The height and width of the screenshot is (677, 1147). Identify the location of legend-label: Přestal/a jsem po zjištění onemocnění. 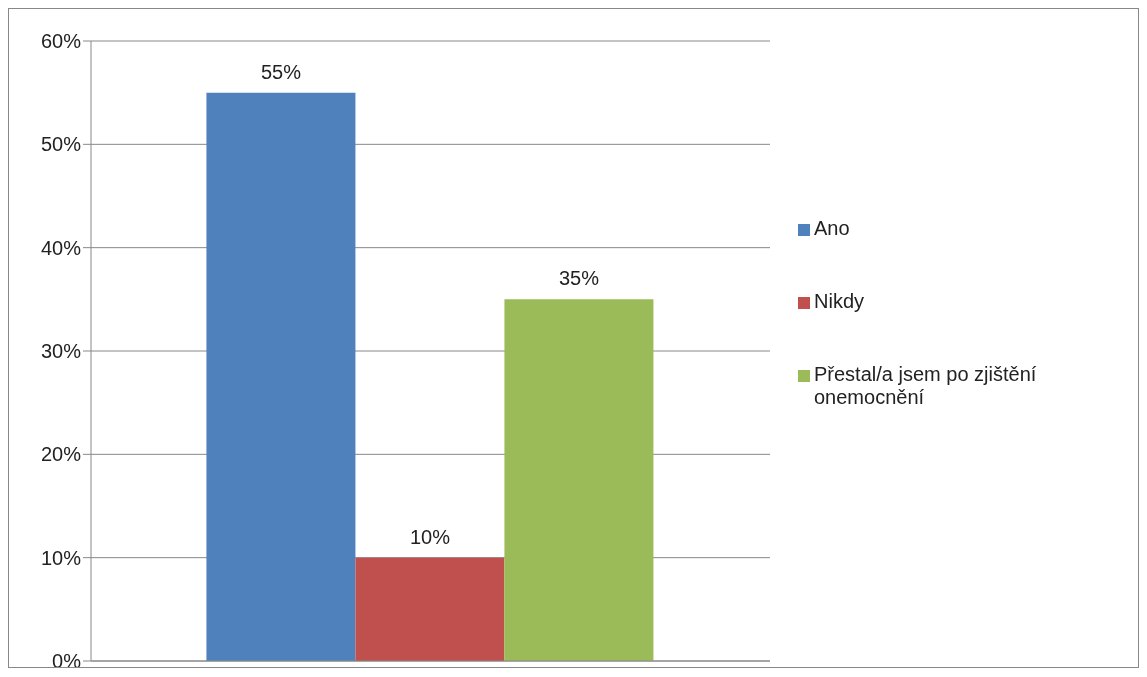
(926, 386).